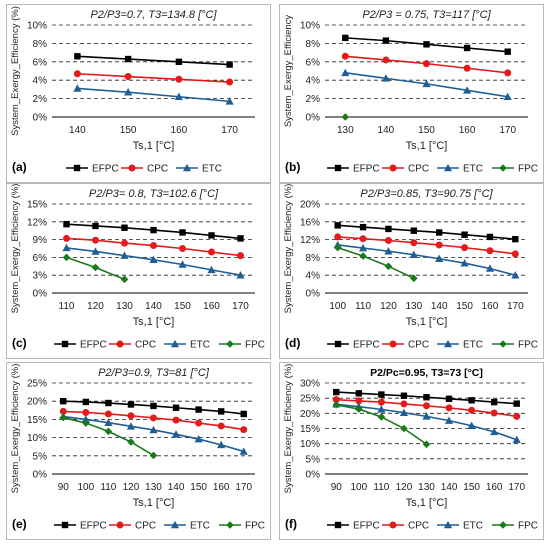 The image size is (550, 545). I want to click on legend: EFPC CPC ETC FPC, so click(159, 345).